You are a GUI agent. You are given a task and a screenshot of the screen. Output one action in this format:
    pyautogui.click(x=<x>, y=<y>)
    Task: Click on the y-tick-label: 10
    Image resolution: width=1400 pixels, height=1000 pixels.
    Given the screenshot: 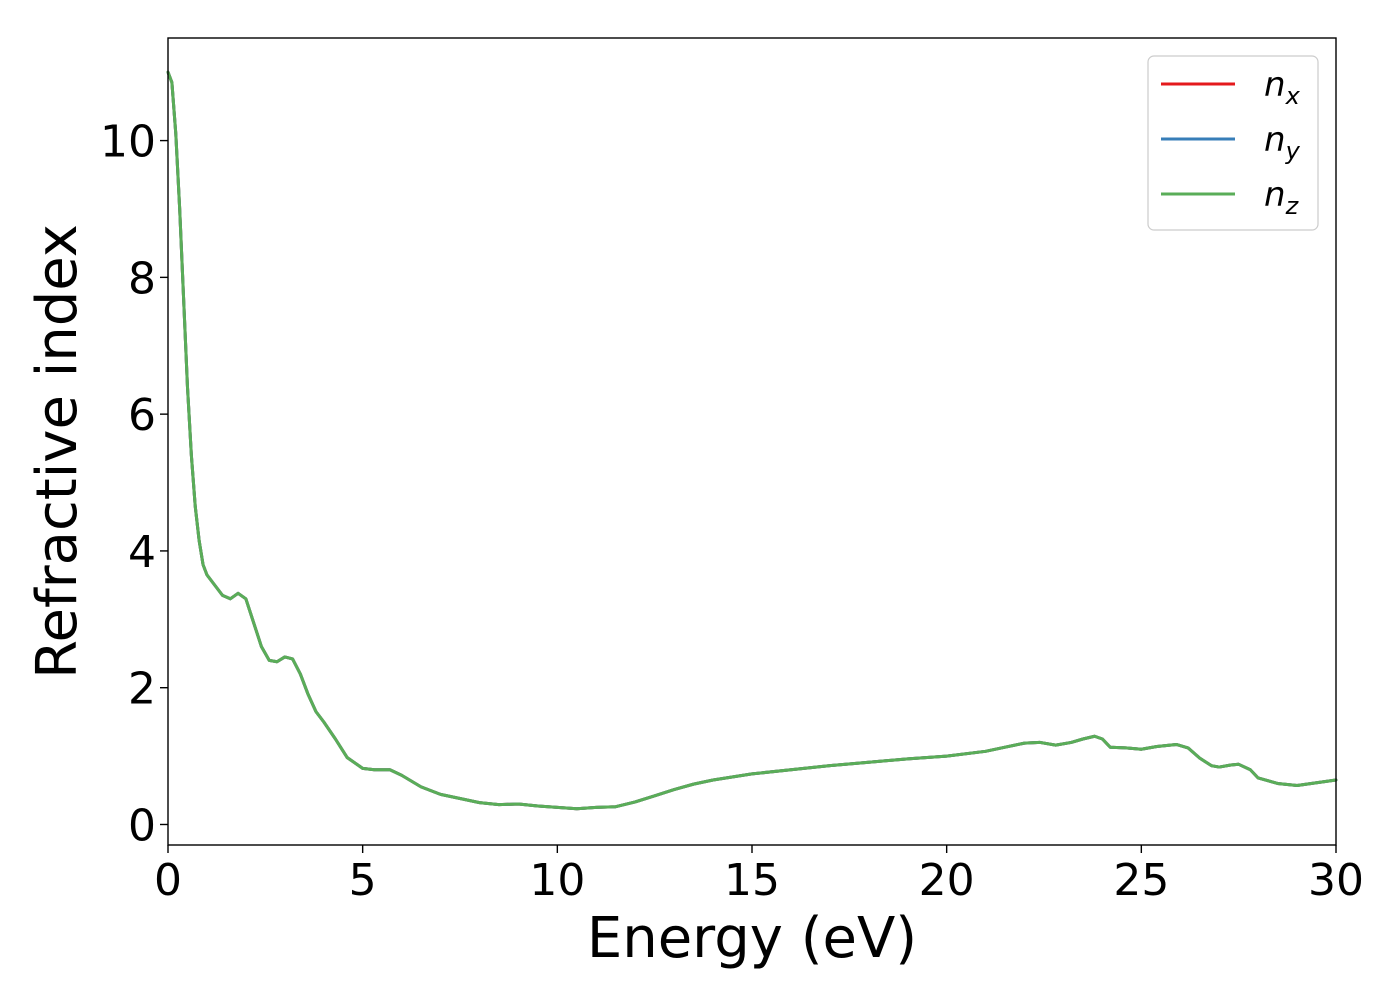 What is the action you would take?
    pyautogui.click(x=128, y=142)
    